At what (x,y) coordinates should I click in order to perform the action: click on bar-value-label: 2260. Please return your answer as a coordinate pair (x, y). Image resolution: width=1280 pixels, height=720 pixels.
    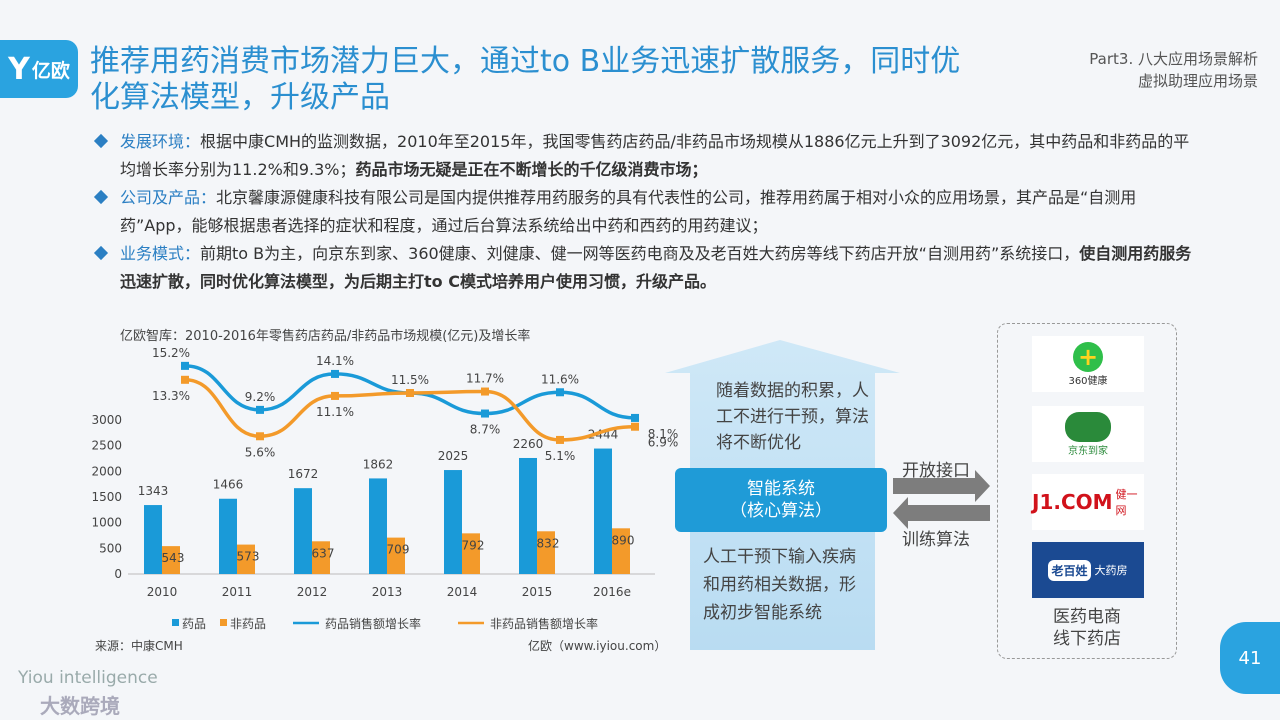
    Looking at the image, I should click on (528, 444).